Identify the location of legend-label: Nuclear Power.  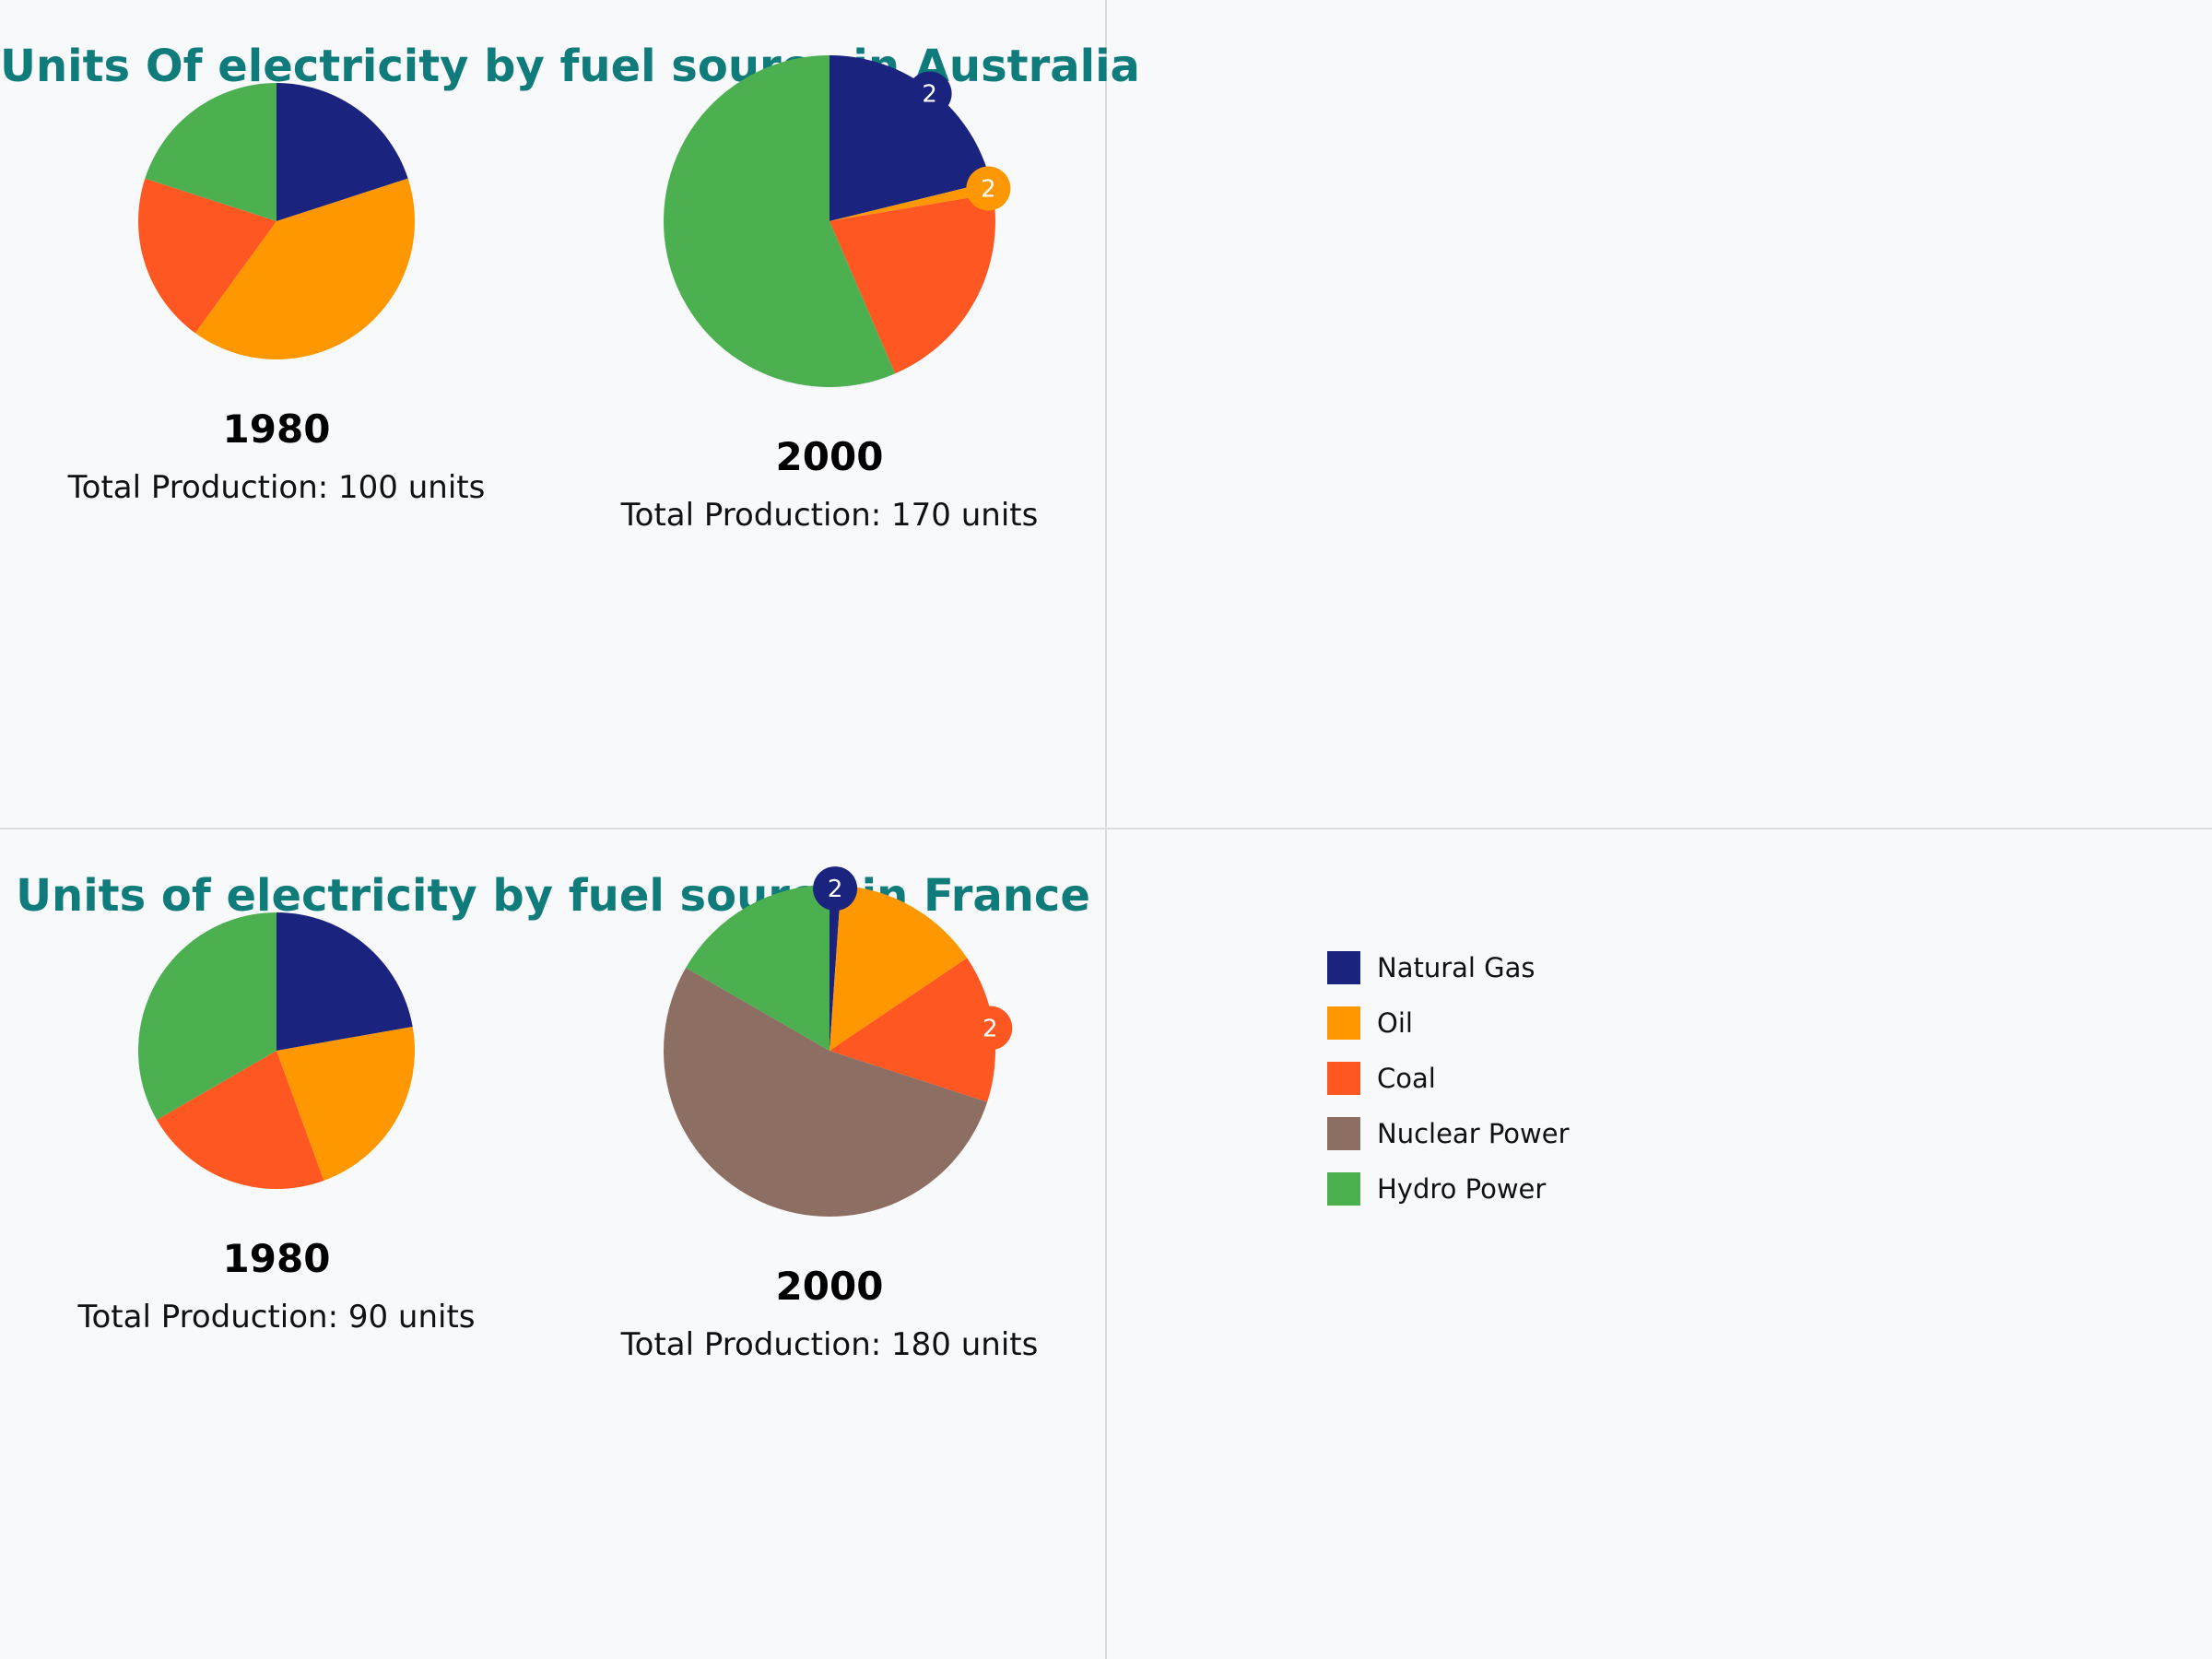
(1473, 1133).